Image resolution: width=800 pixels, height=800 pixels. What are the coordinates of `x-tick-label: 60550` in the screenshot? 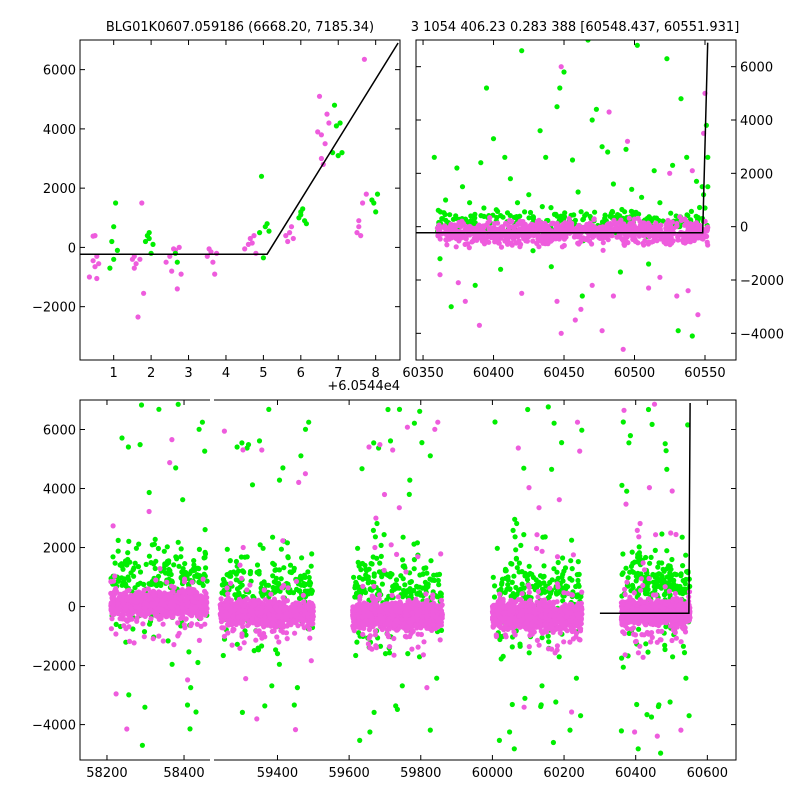 It's located at (704, 373).